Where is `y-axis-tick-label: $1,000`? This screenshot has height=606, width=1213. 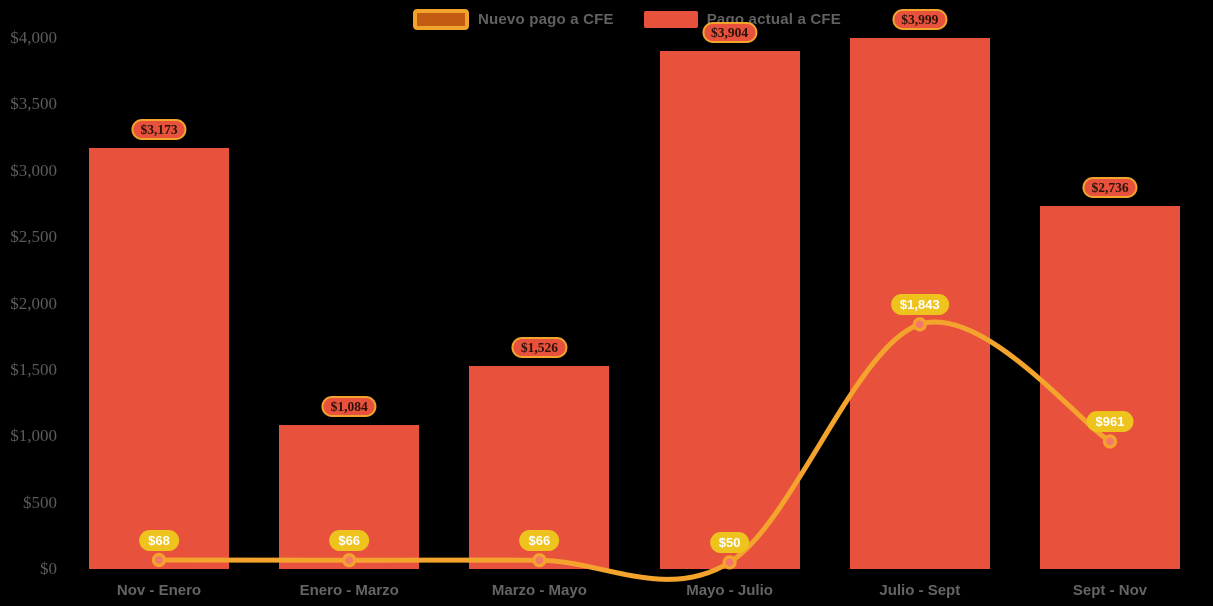
y-axis-tick-label: $1,000 is located at coordinates (33, 436).